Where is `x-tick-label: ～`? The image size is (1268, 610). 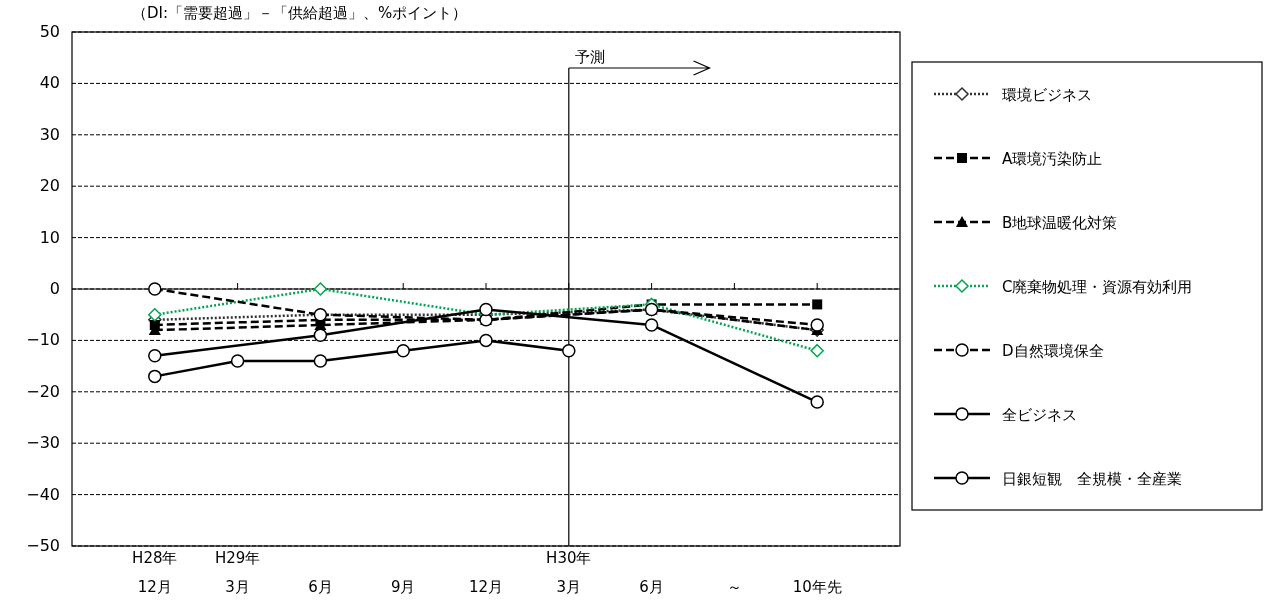 x-tick-label: ～ is located at coordinates (734, 587).